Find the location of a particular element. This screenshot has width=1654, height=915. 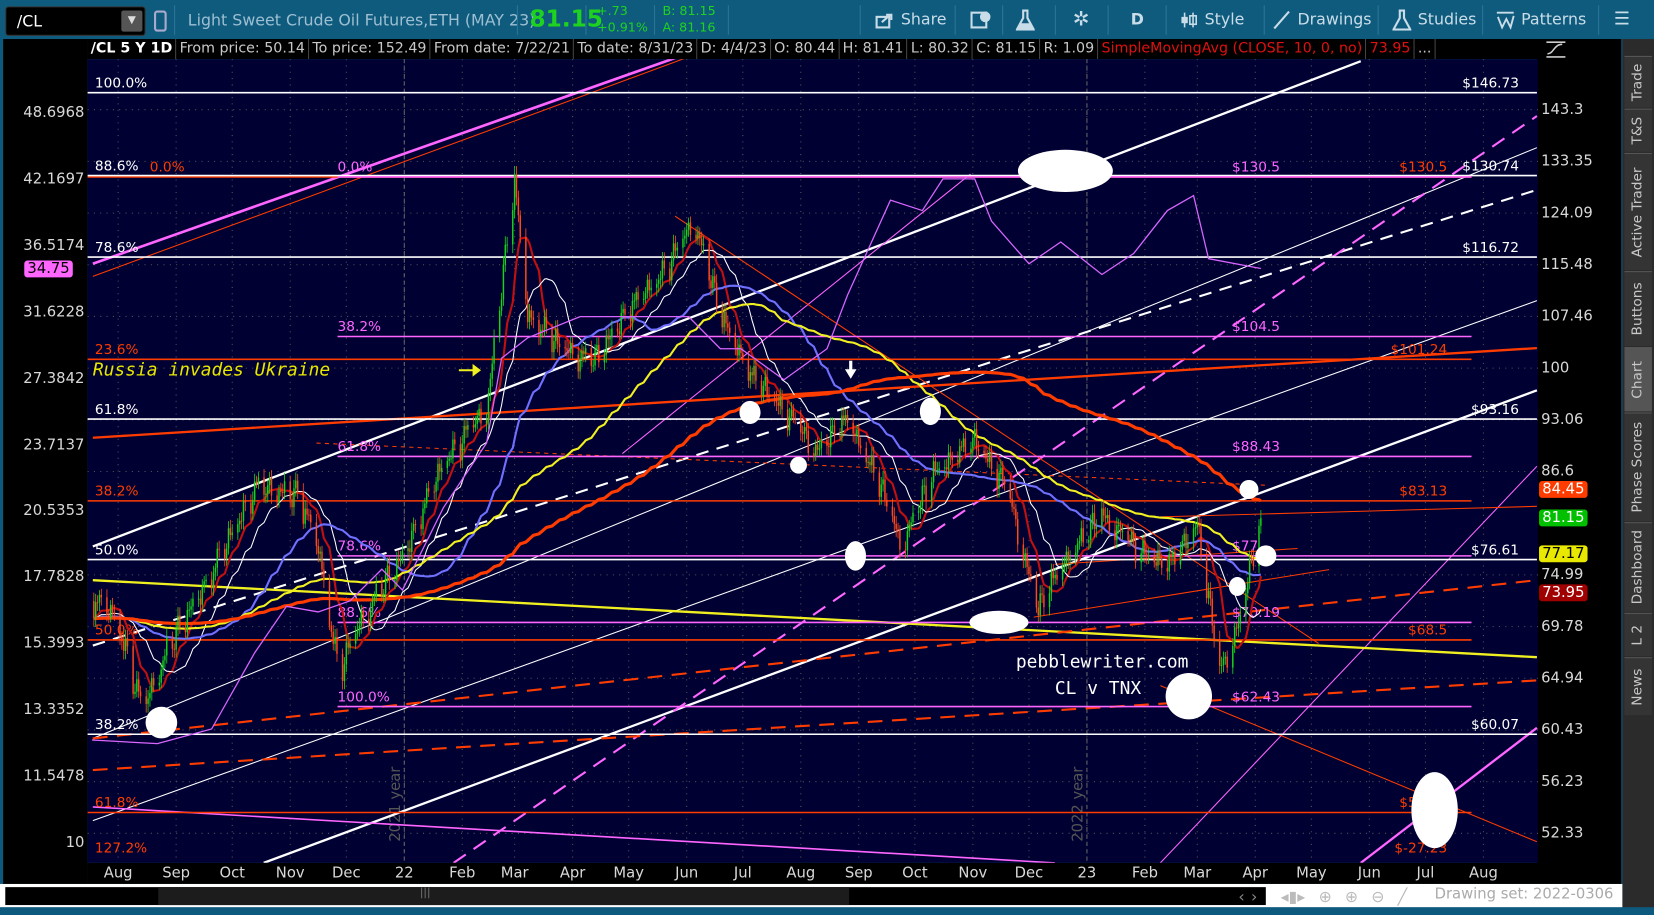

crosshair-icon: ⊕ is located at coordinates (1325, 897).